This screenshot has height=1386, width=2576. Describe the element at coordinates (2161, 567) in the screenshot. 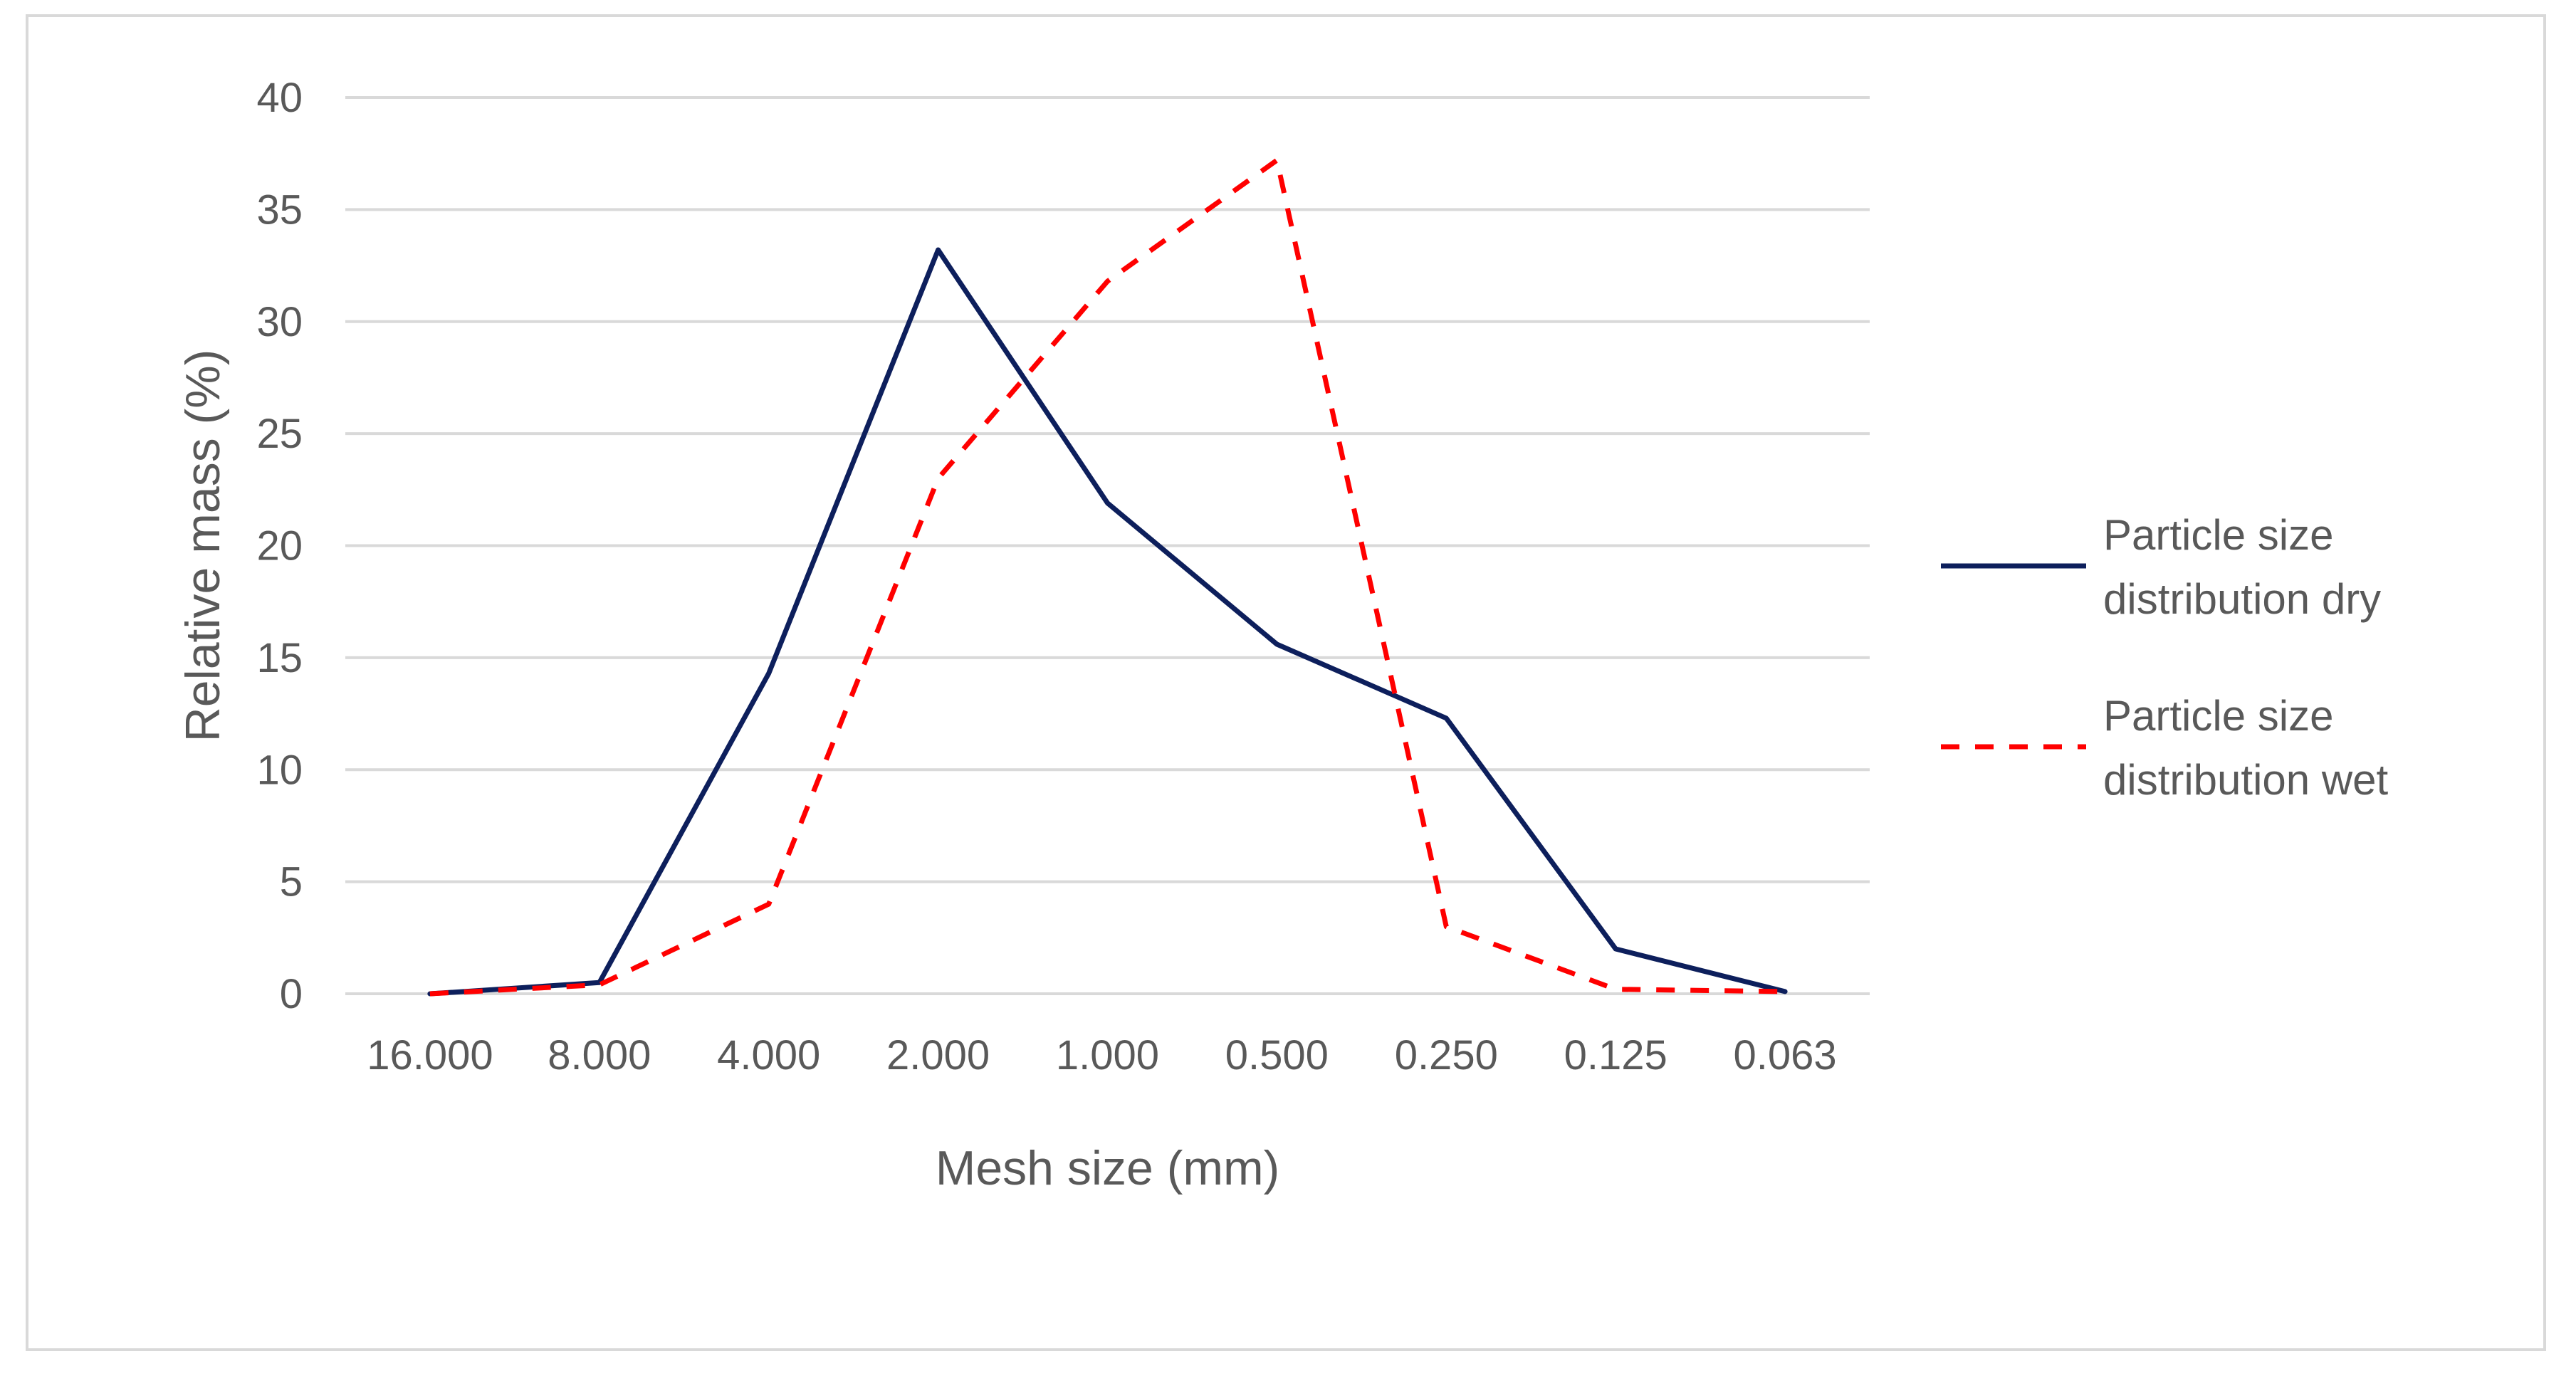

I see `legend-item-dry: Particle size distribution dry` at that location.